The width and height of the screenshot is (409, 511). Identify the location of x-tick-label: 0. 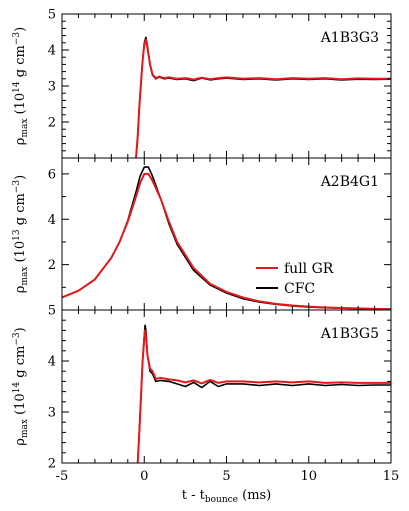
(144, 476).